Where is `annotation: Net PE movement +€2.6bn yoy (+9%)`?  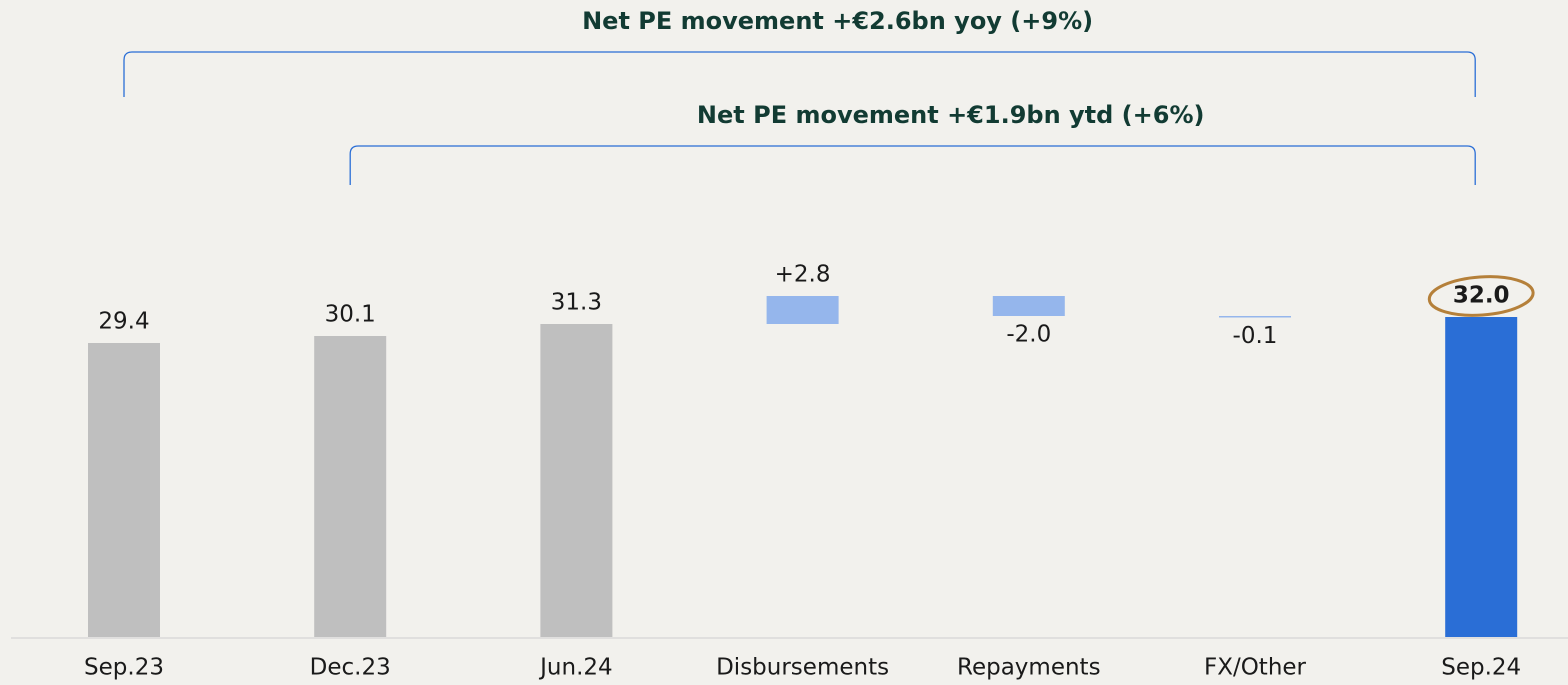
annotation: Net PE movement +€2.6bn yoy (+9%) is located at coordinates (837, 21).